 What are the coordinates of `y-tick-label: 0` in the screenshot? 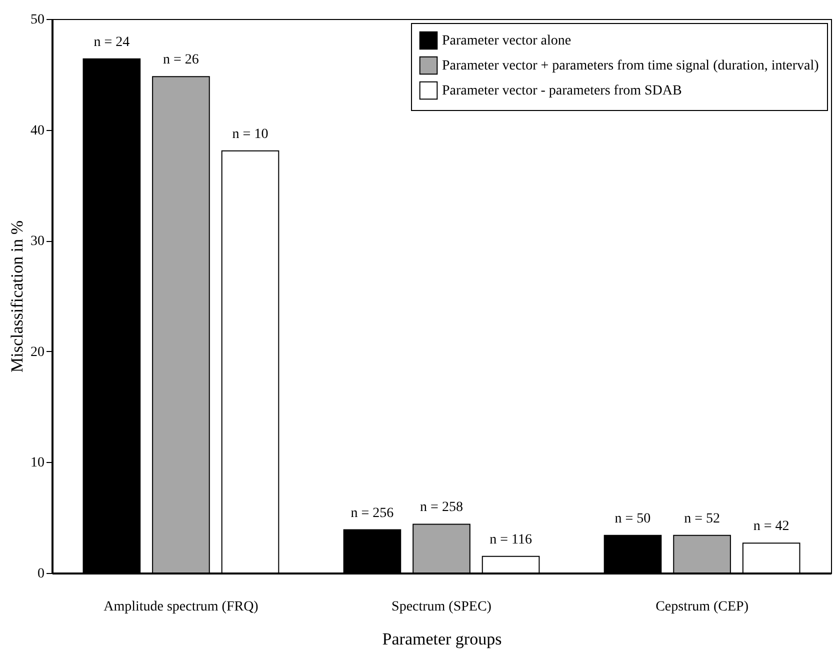 It's located at (41, 574).